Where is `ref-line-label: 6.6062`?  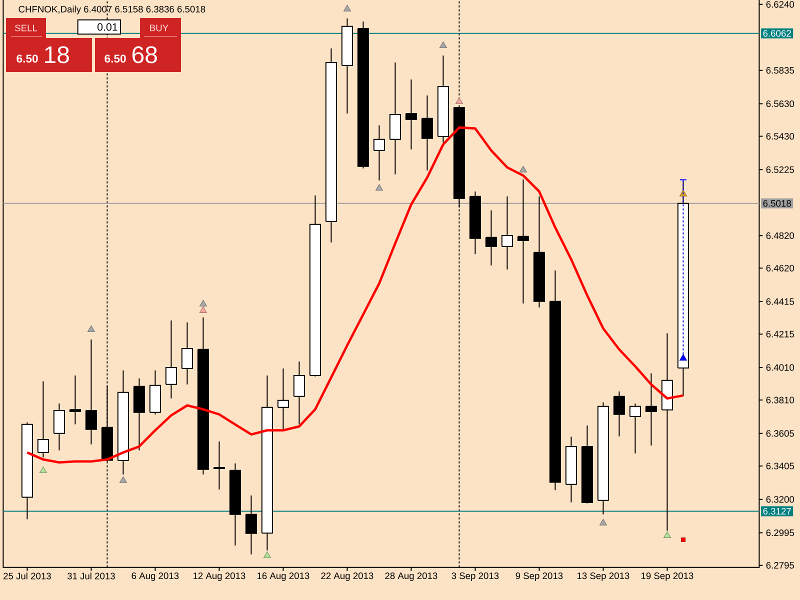
ref-line-label: 6.6062 is located at coordinates (777, 33).